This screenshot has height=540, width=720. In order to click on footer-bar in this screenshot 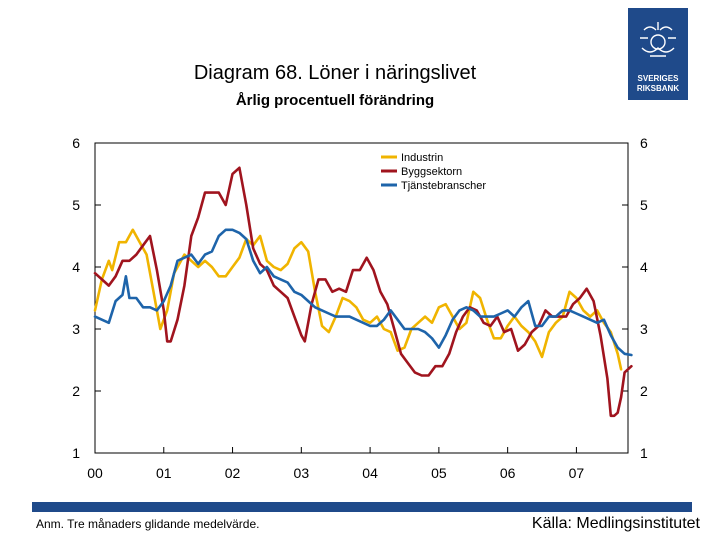, I will do `click(362, 507)`.